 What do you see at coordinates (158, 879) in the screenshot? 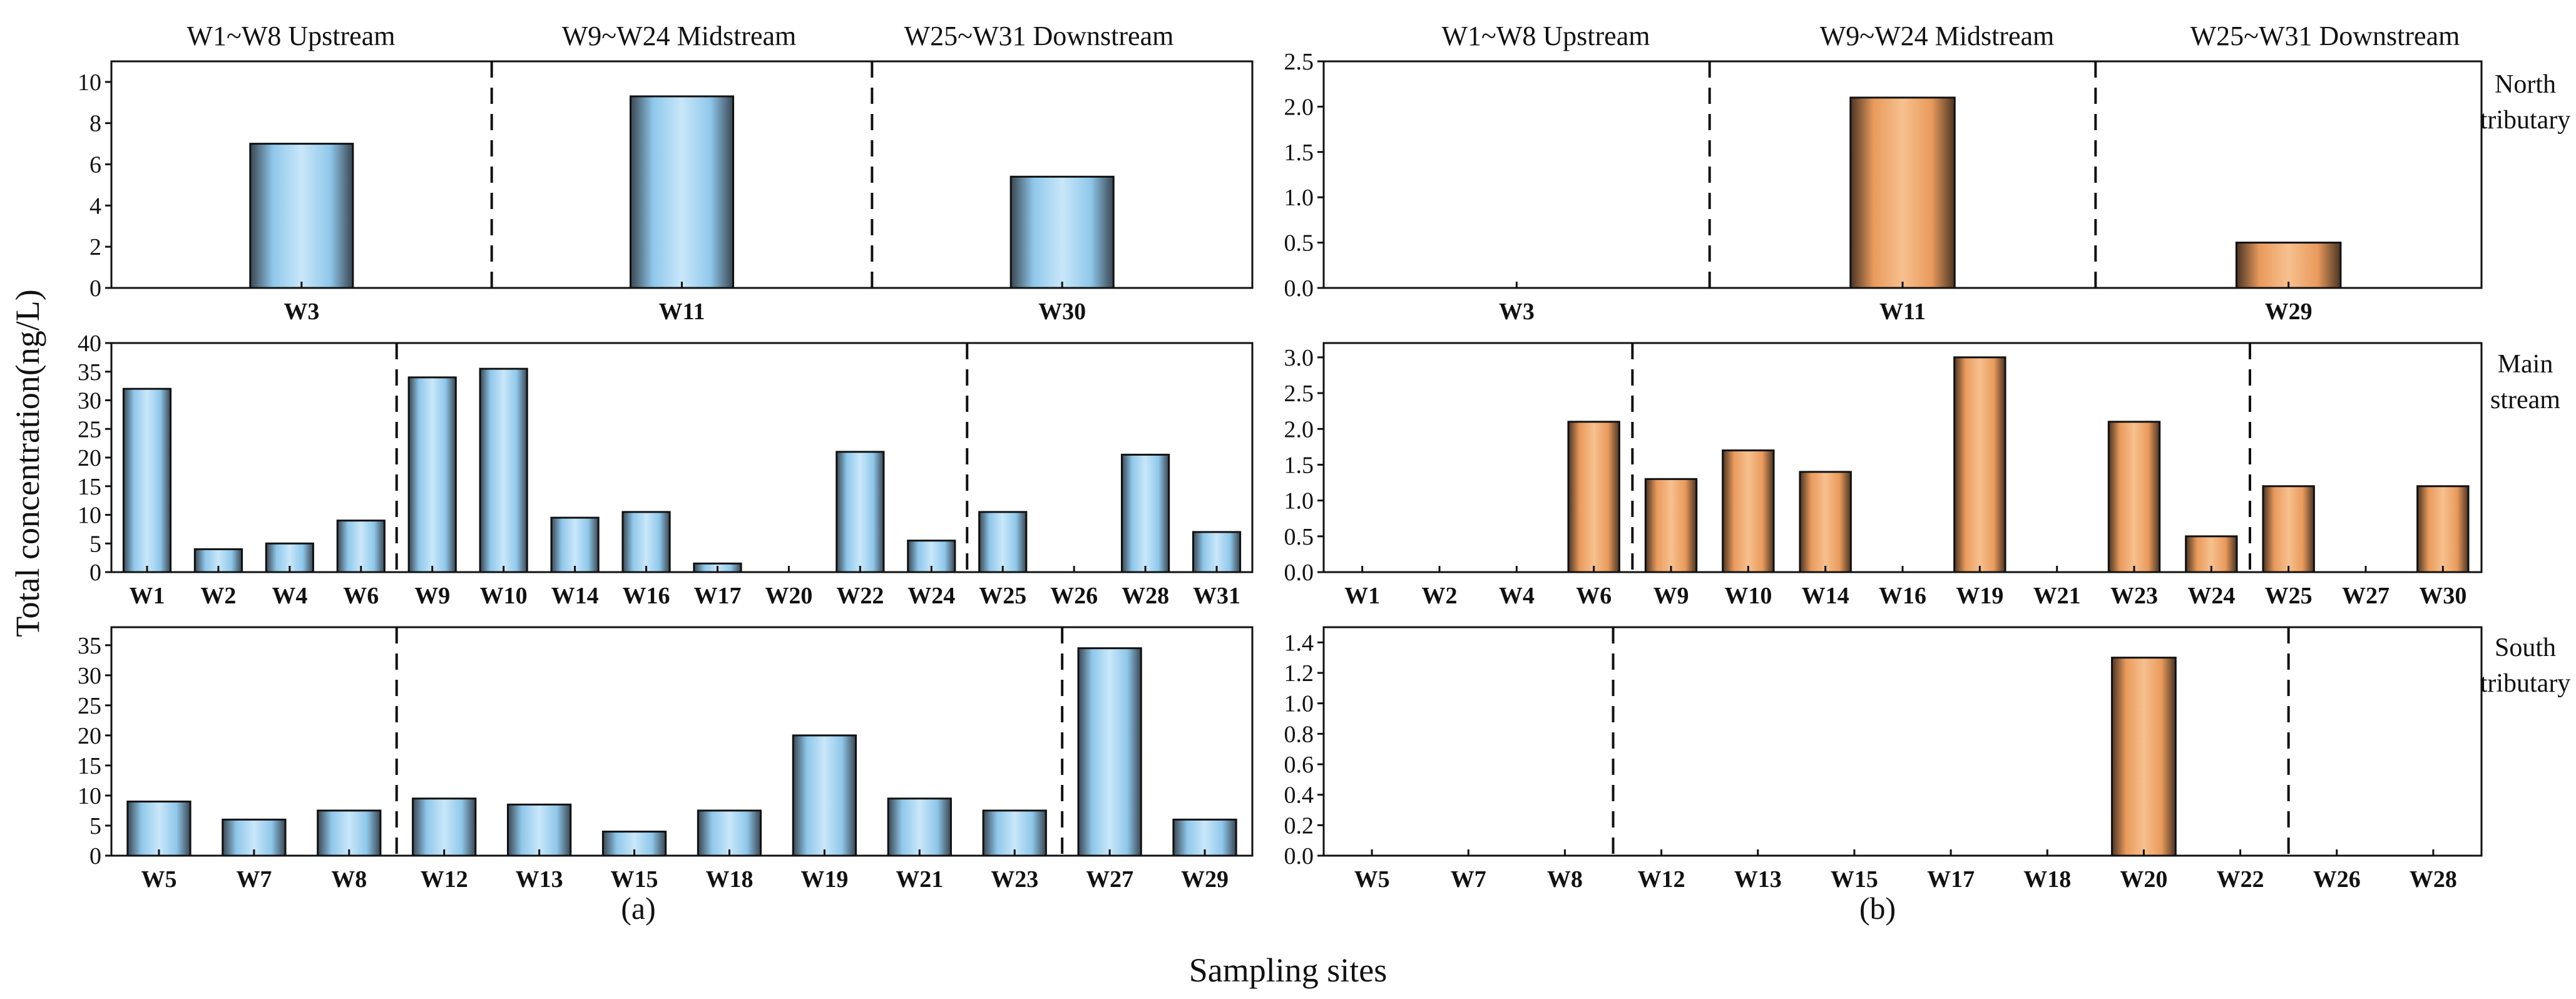
I see `x-tick-label-w5: W5` at bounding box center [158, 879].